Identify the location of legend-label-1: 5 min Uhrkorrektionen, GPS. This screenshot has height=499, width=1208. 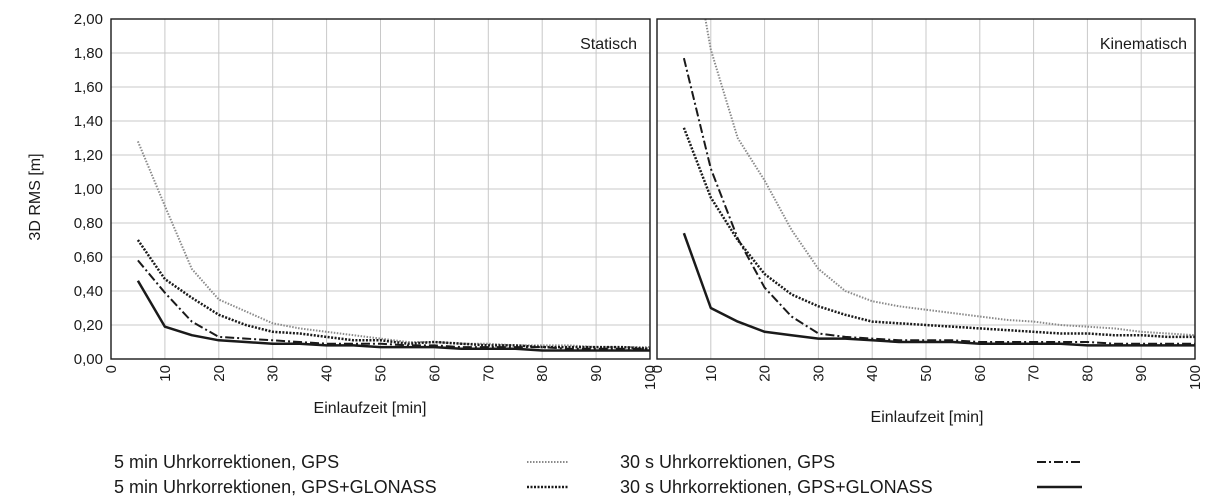
(226, 462).